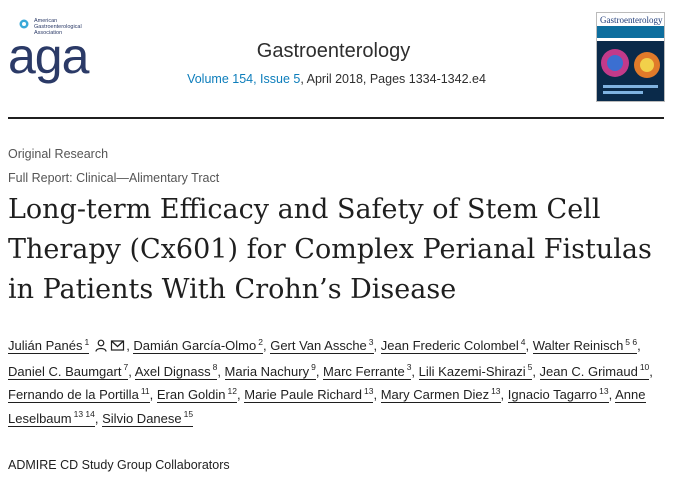 The height and width of the screenshot is (481, 673). What do you see at coordinates (119, 465) in the screenshot?
I see `collaborators-link: ADMIRE CD Study Group Collaborators` at bounding box center [119, 465].